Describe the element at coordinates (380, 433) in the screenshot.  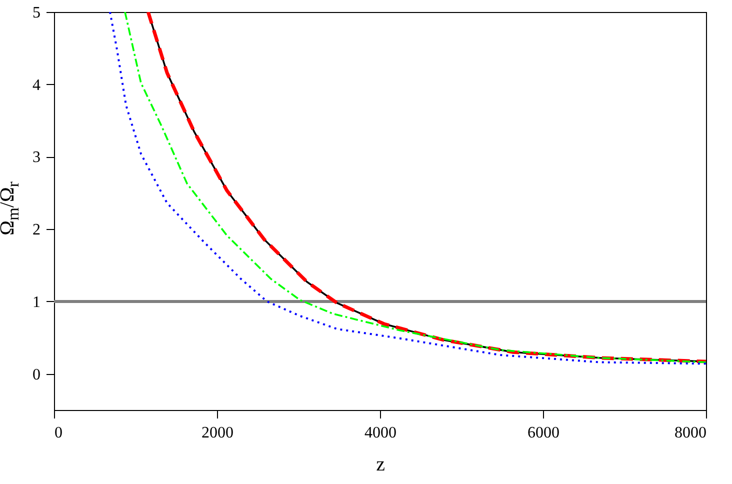
I see `x-tick-label: 4000` at that location.